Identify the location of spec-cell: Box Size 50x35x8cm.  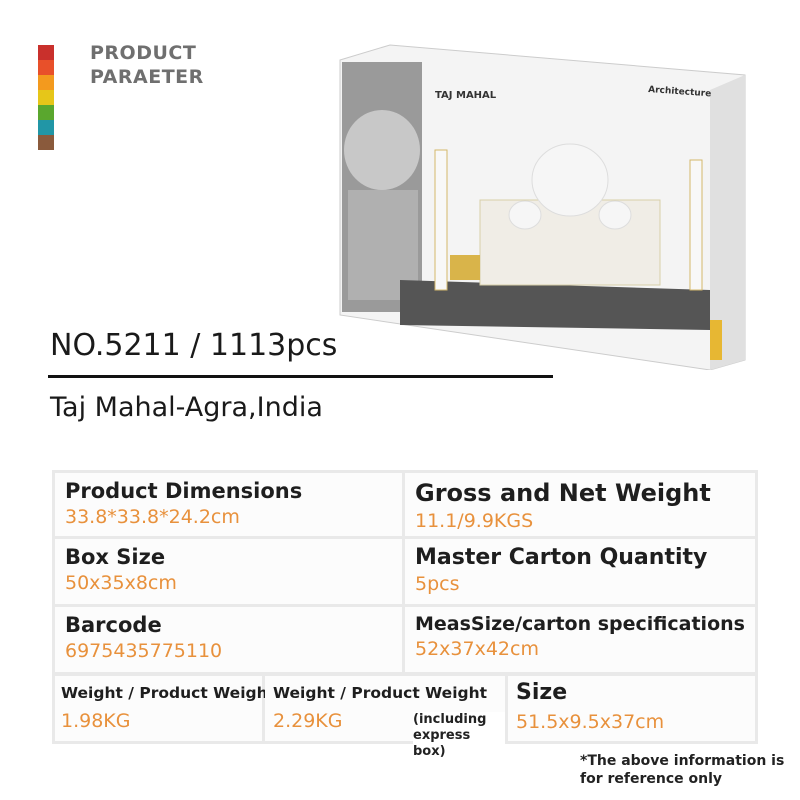
(228, 571).